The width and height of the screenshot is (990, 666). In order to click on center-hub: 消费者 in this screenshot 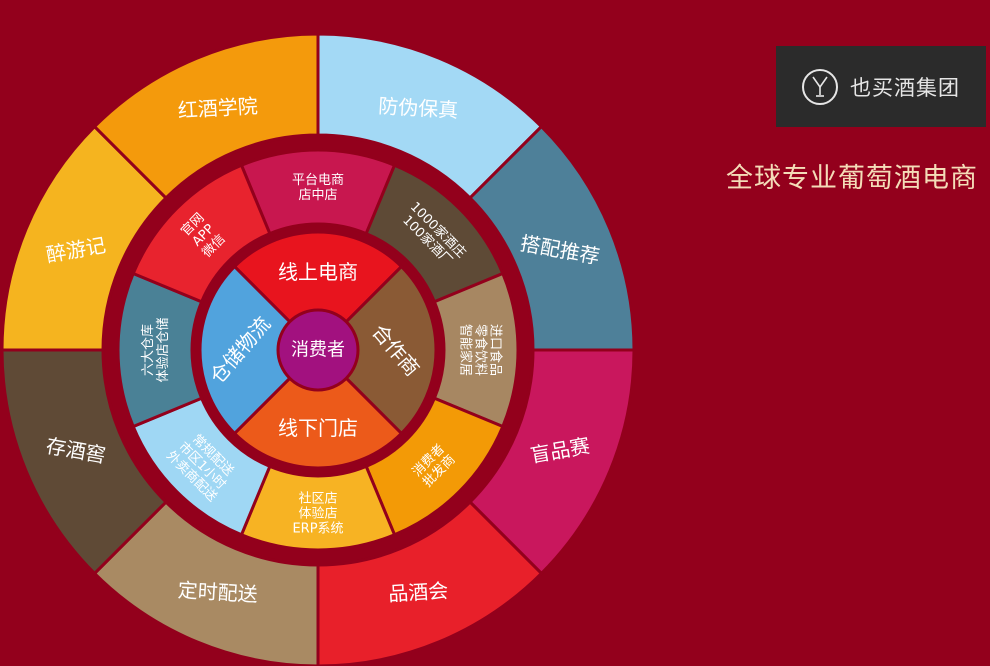, I will do `click(318, 350)`.